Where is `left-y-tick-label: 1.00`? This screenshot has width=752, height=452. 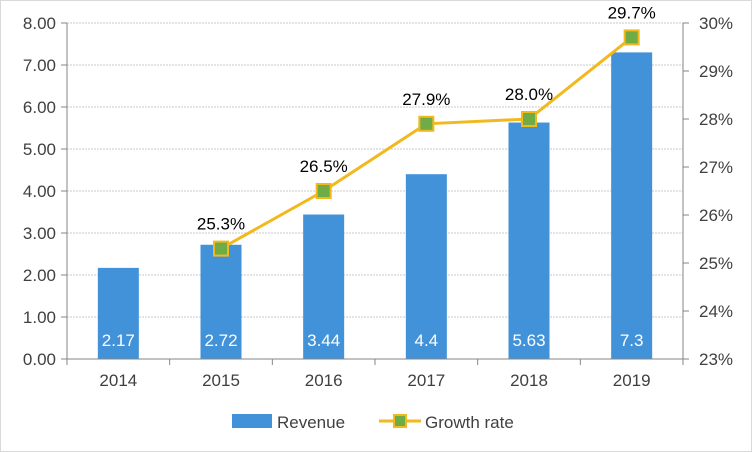 left-y-tick-label: 1.00 is located at coordinates (39, 317).